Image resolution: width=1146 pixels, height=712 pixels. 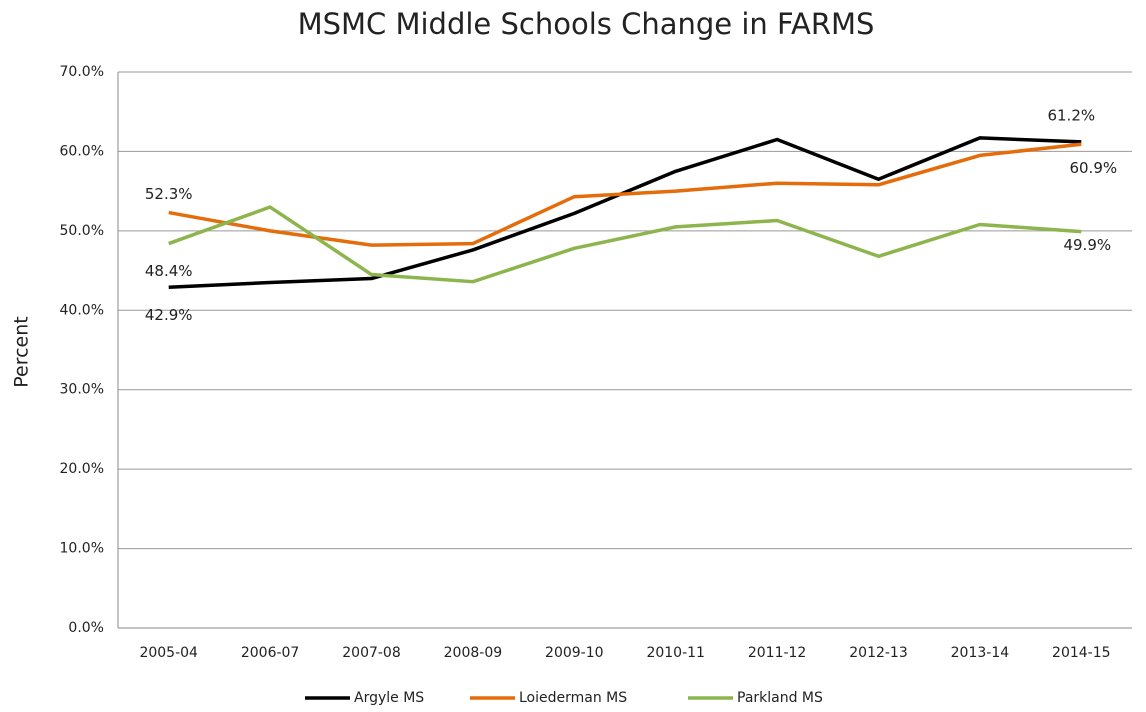 What do you see at coordinates (82, 549) in the screenshot?
I see `y-tick-label: 10.0%` at bounding box center [82, 549].